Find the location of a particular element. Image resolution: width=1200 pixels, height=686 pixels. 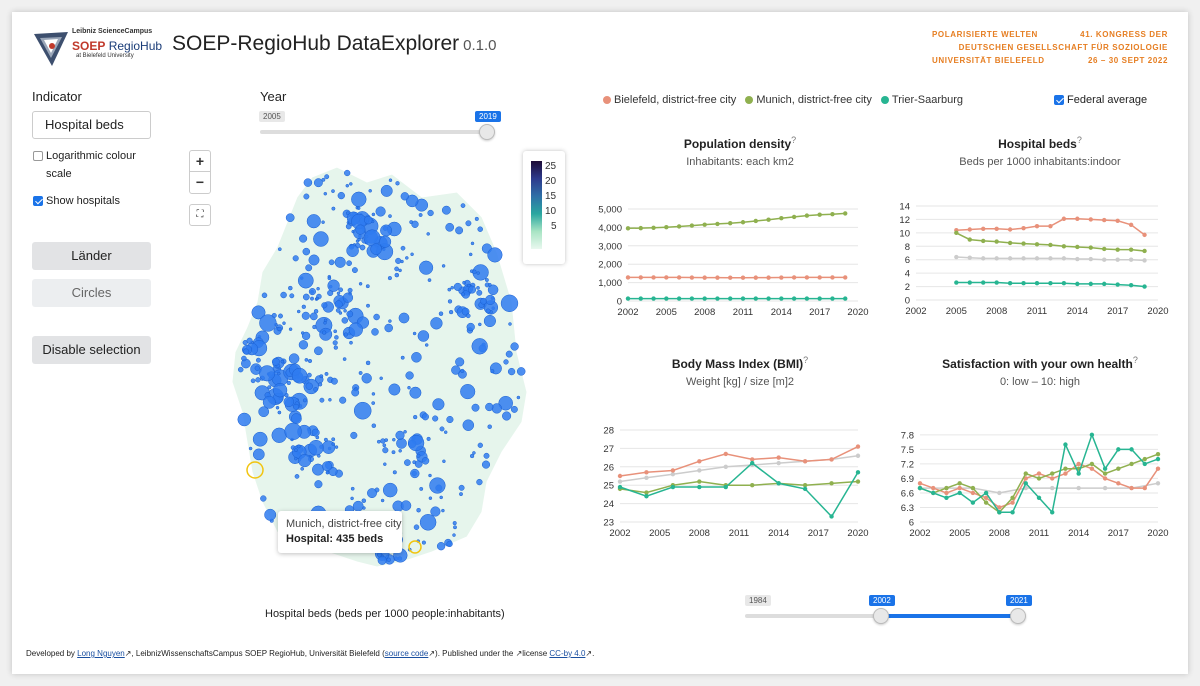

fullscreen-icon: ⛶ is located at coordinates (200, 215).